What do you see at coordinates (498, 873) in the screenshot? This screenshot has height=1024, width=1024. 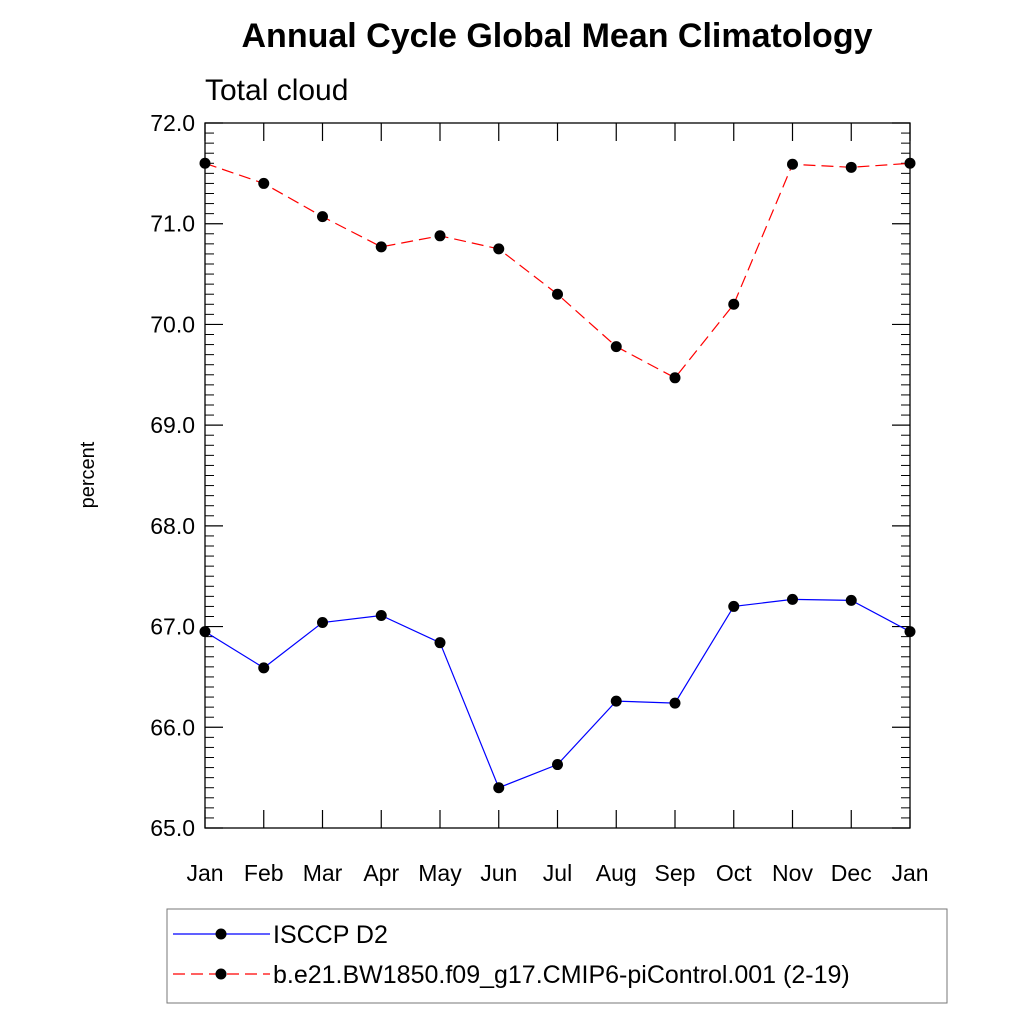 I see `x-tick-label: Jun` at bounding box center [498, 873].